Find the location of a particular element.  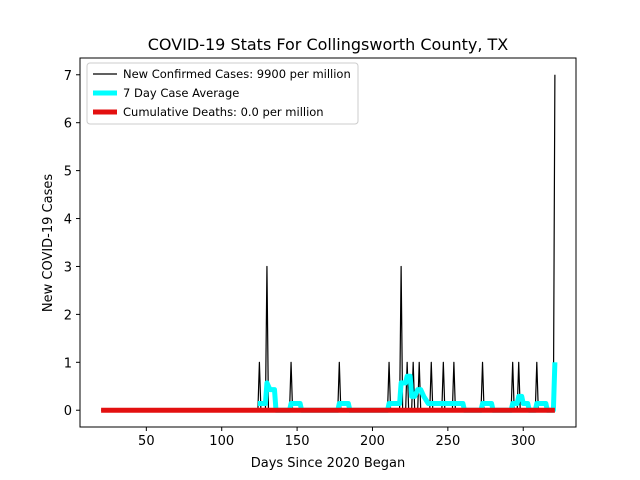

legend-label-deaths: Cumulative Deaths: 0.0 per million is located at coordinates (223, 112).